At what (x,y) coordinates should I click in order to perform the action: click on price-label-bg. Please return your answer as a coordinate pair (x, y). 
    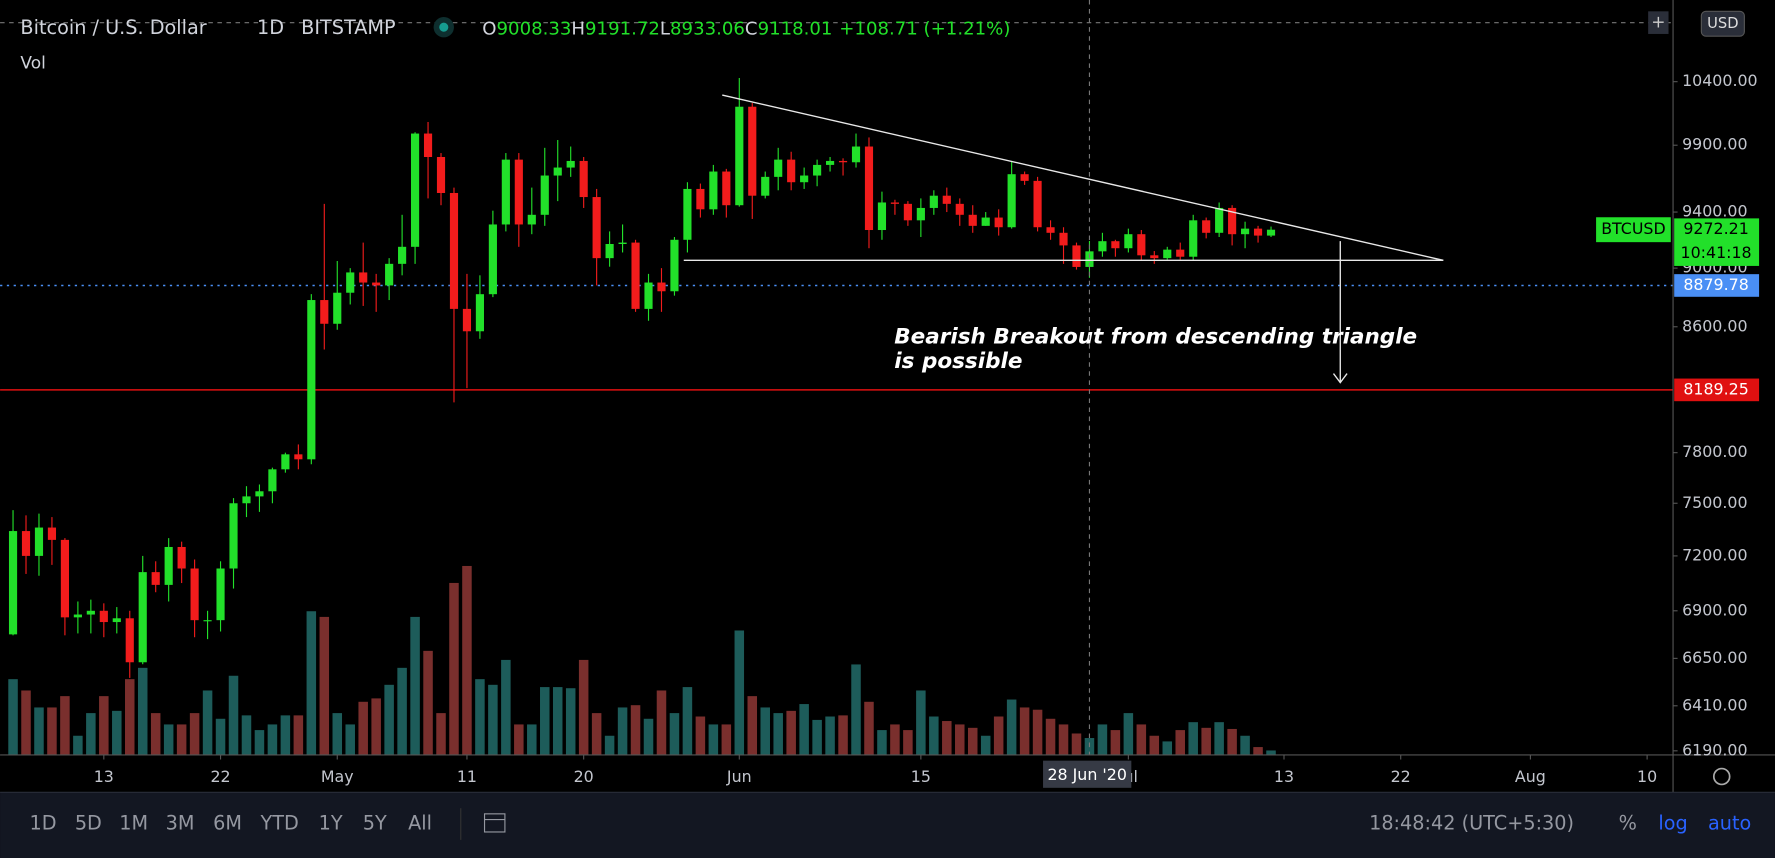
    Looking at the image, I should click on (1717, 390).